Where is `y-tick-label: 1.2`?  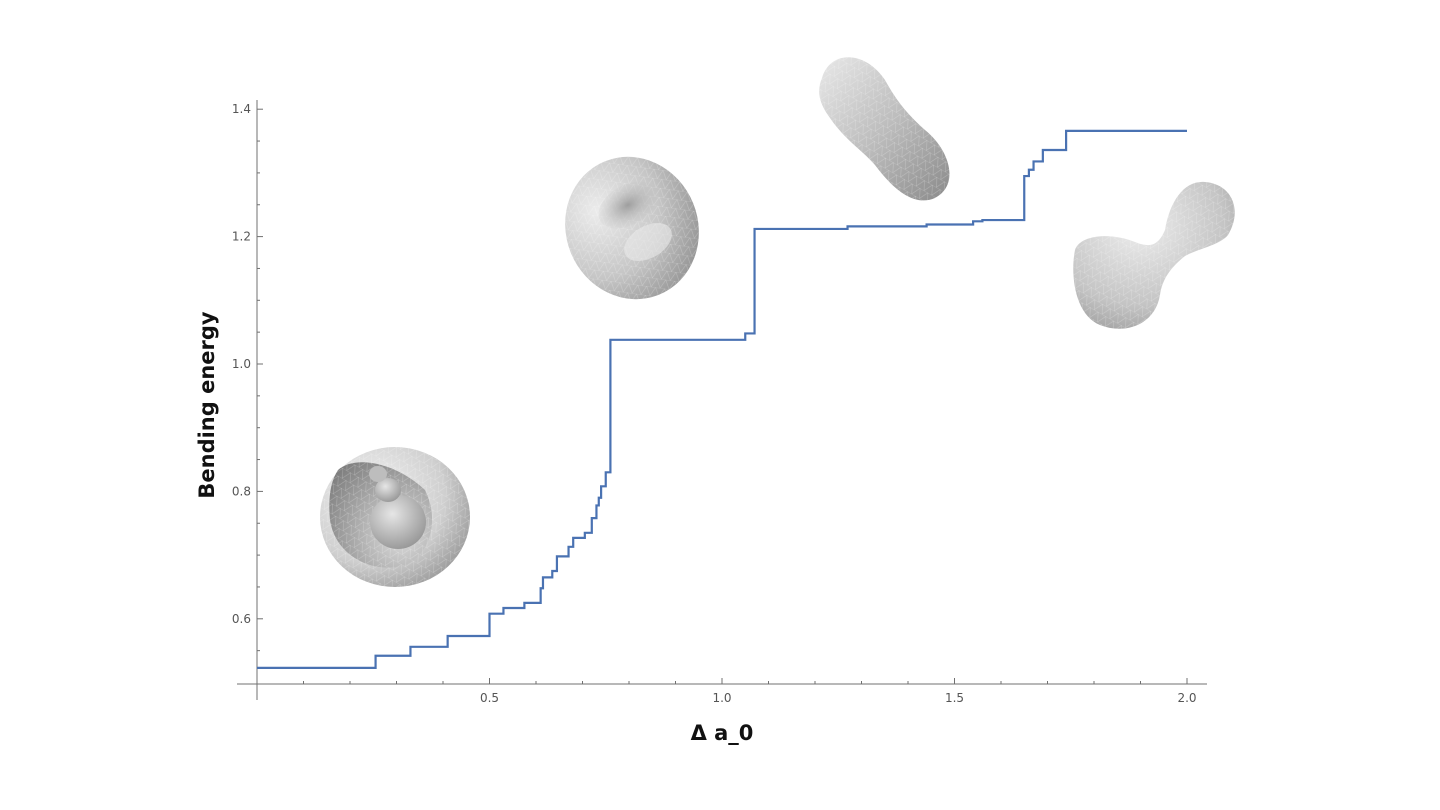 y-tick-label: 1.2 is located at coordinates (241, 237).